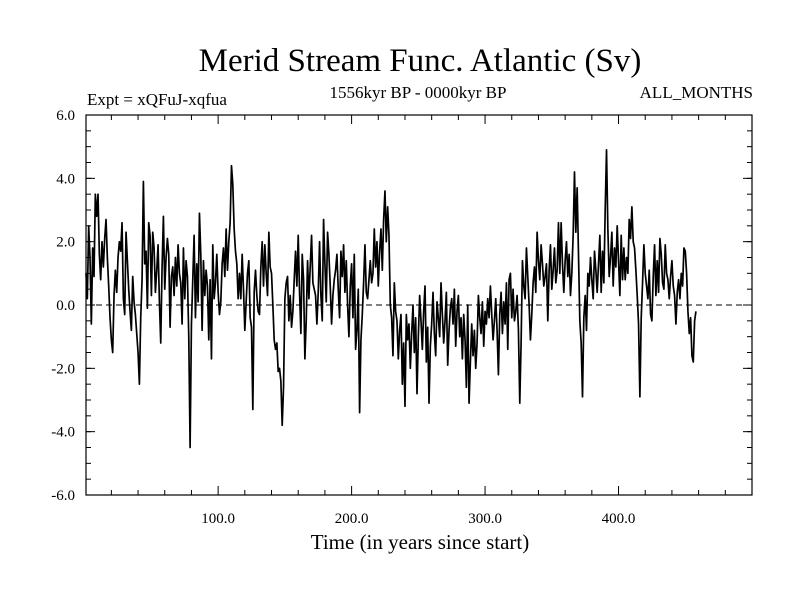  What do you see at coordinates (218, 519) in the screenshot?
I see `x-tick-label: 100.0` at bounding box center [218, 519].